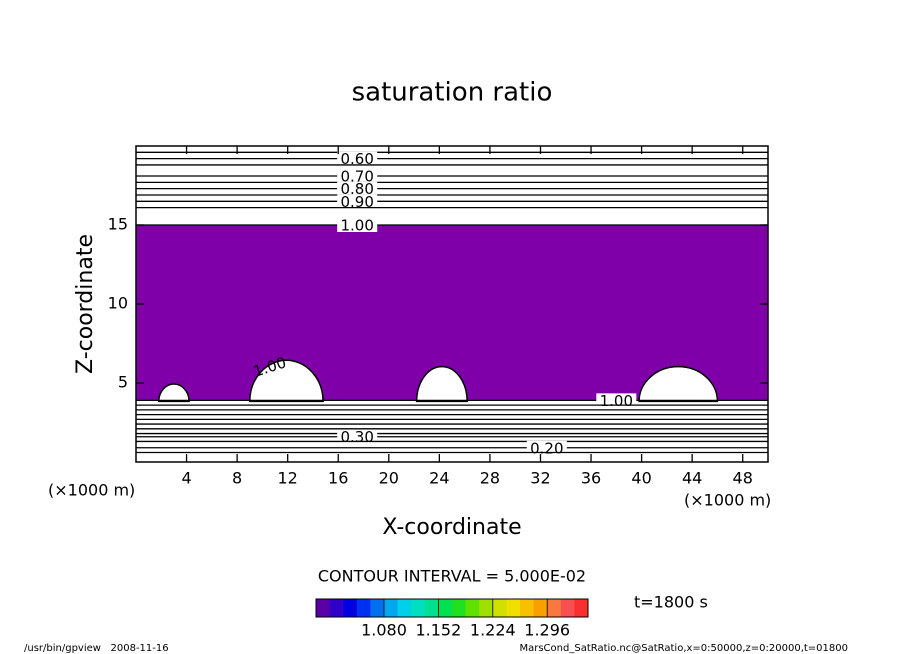  I want to click on x-unit: (×1000 m), so click(727, 500).